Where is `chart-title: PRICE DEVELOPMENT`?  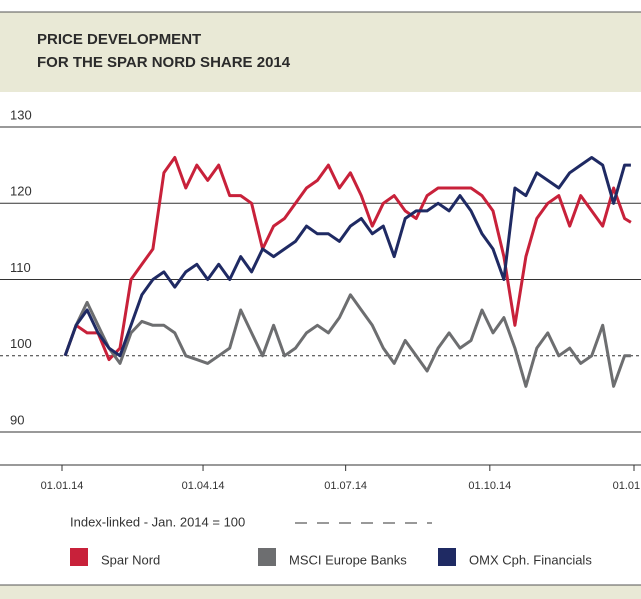 chart-title: PRICE DEVELOPMENT is located at coordinates (119, 39).